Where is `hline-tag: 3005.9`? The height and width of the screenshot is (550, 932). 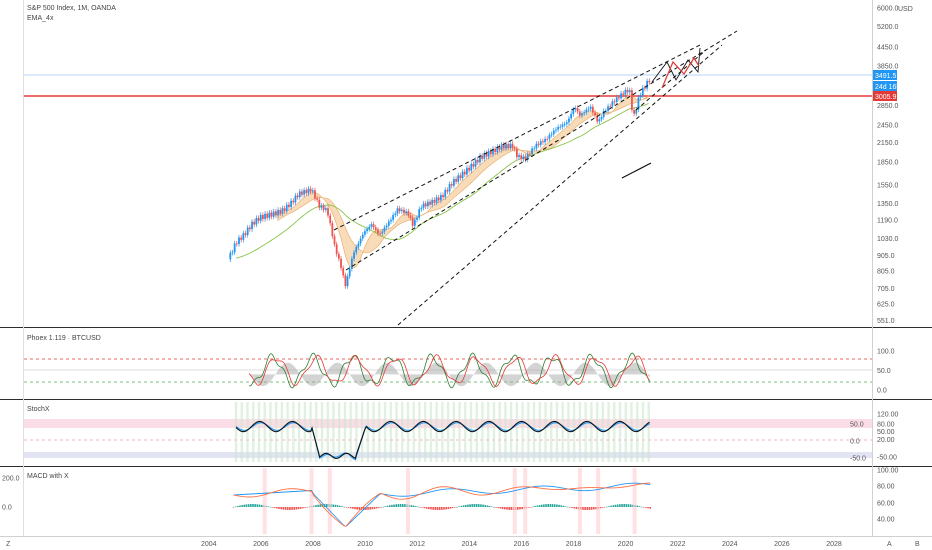 hline-tag: 3005.9 is located at coordinates (886, 97).